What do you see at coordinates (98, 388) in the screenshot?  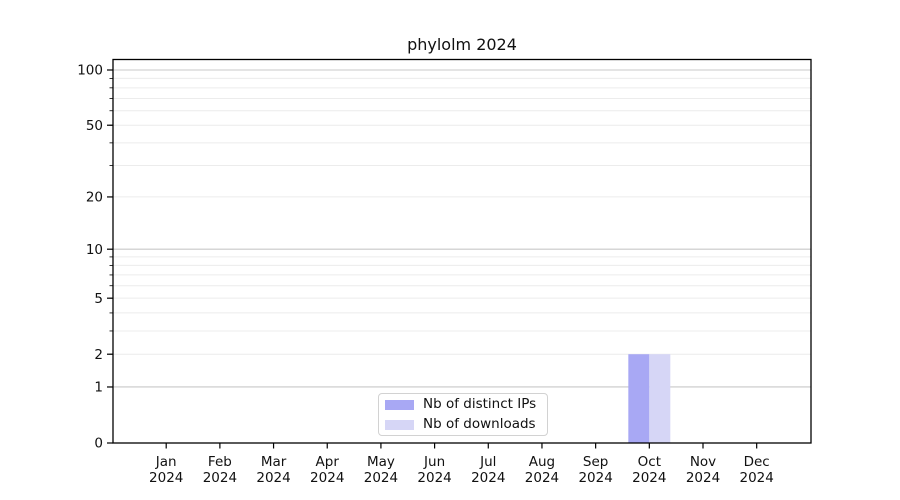 I see `y-tick-label: 1` at bounding box center [98, 388].